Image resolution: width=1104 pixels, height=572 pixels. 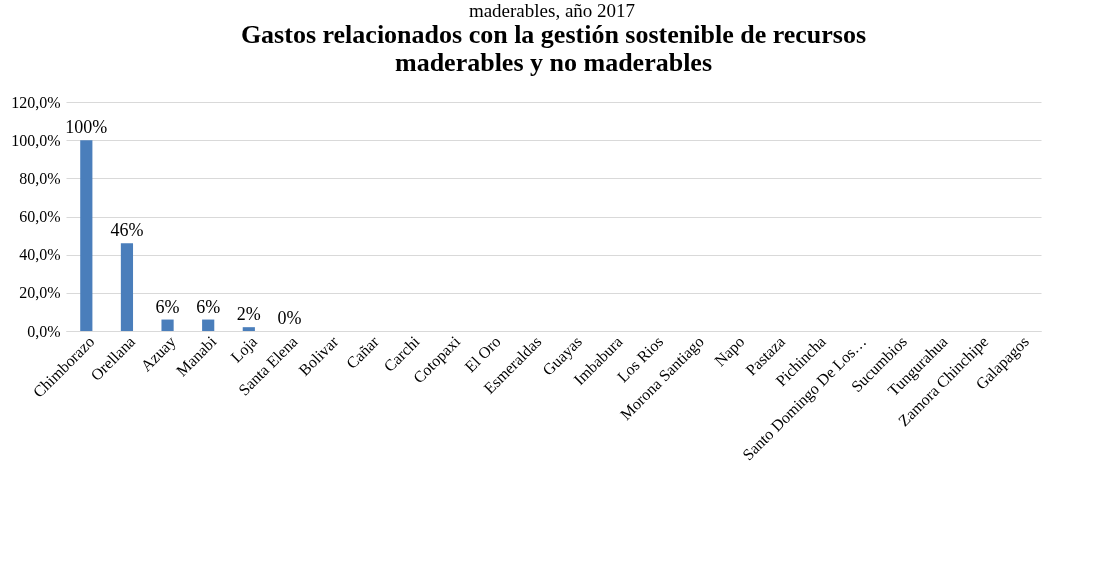 What do you see at coordinates (248, 314) in the screenshot?
I see `data-label: 2%` at bounding box center [248, 314].